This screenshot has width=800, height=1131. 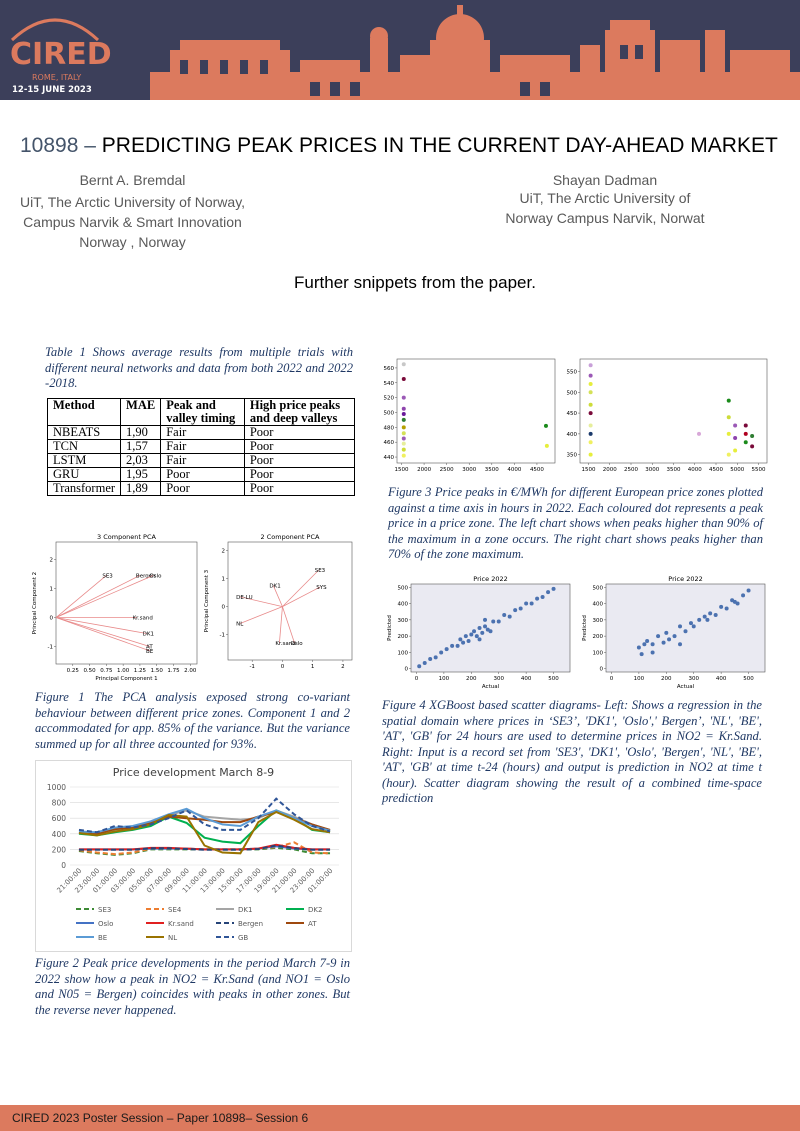 I want to click on legend-label: Oslo, so click(x=105, y=924).